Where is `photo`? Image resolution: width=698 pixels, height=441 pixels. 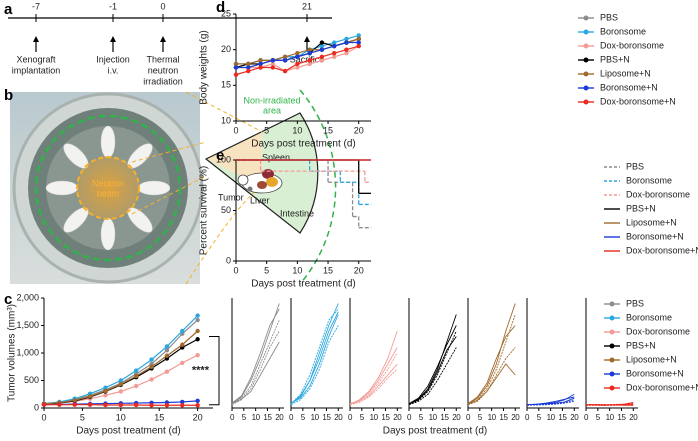
photo is located at coordinates (108, 188).